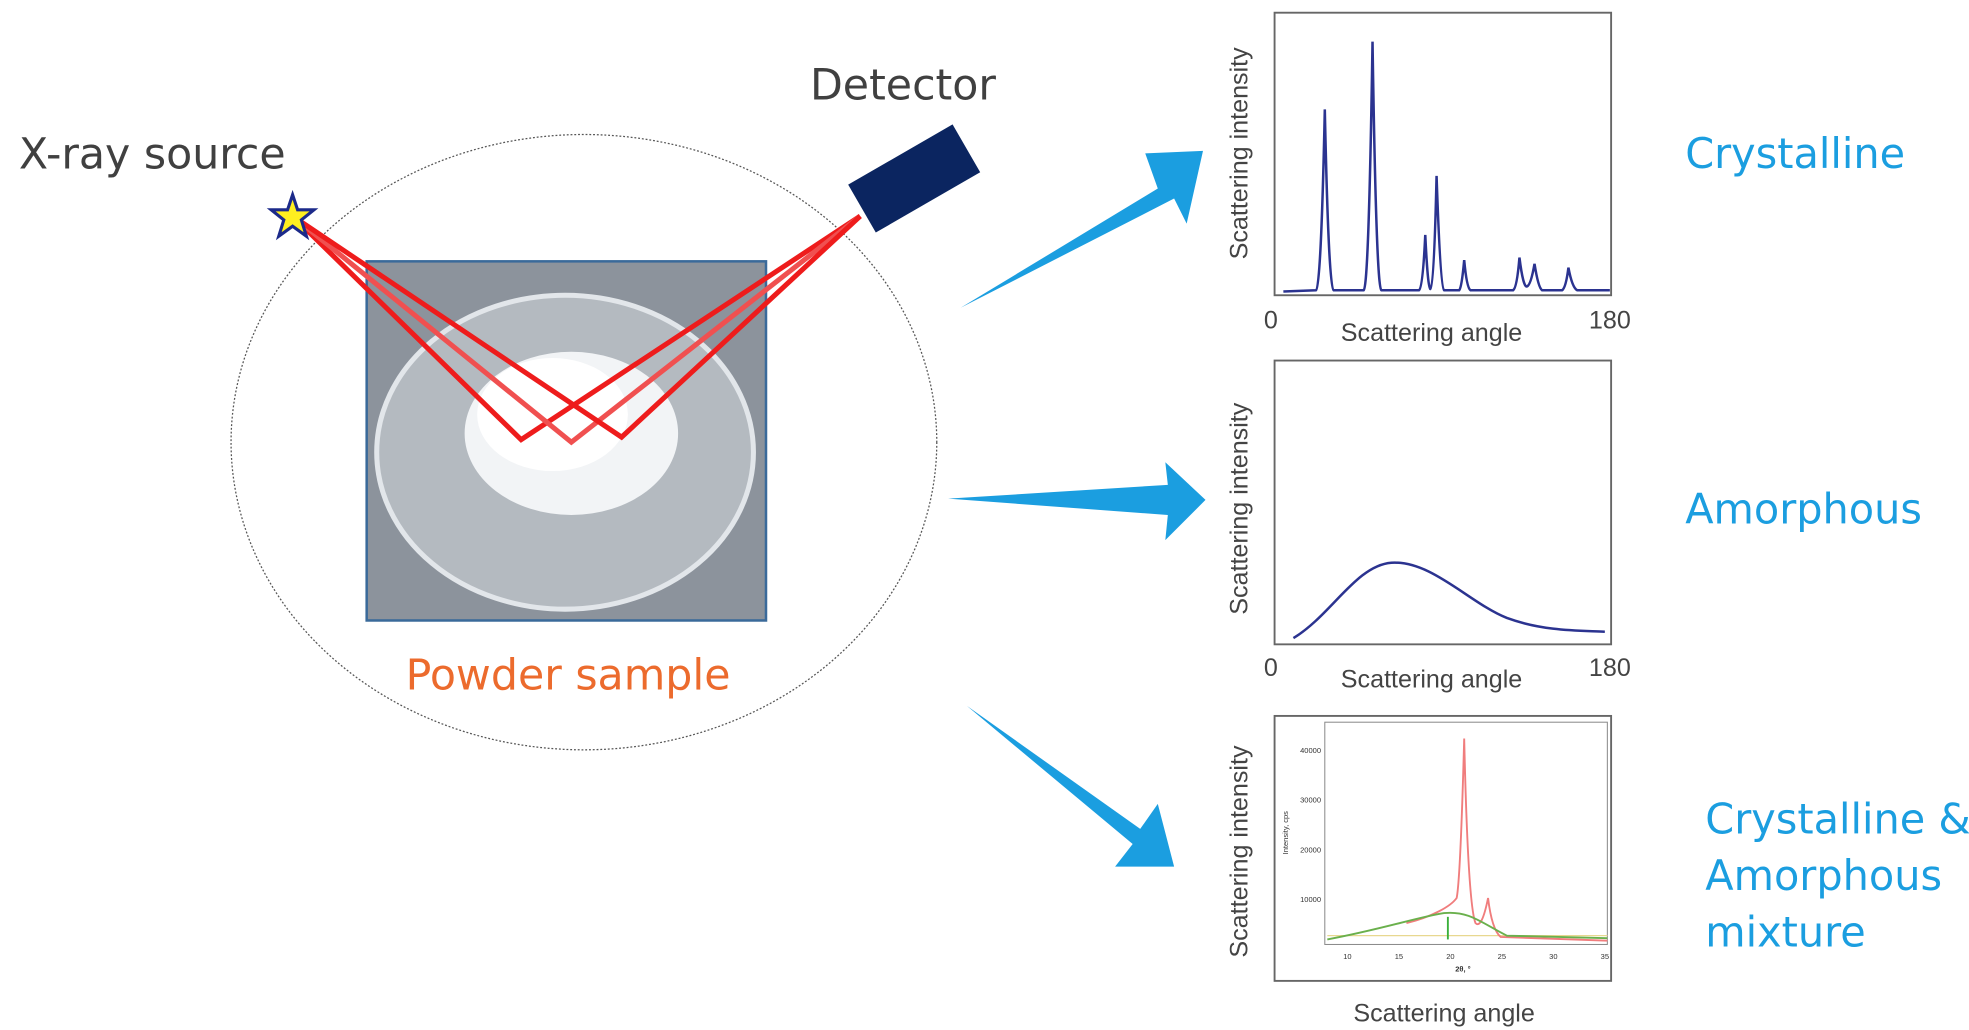 The image size is (1969, 1030). What do you see at coordinates (1446, 167) in the screenshot?
I see `crystalline-curve` at bounding box center [1446, 167].